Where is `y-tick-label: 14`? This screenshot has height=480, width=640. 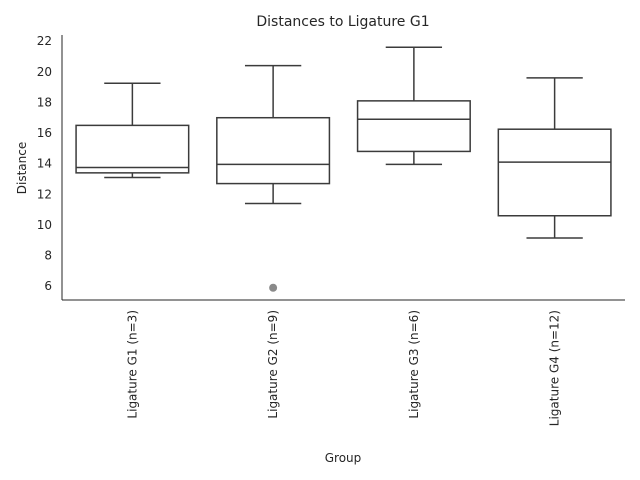 y-tick-label: 14 is located at coordinates (44, 164).